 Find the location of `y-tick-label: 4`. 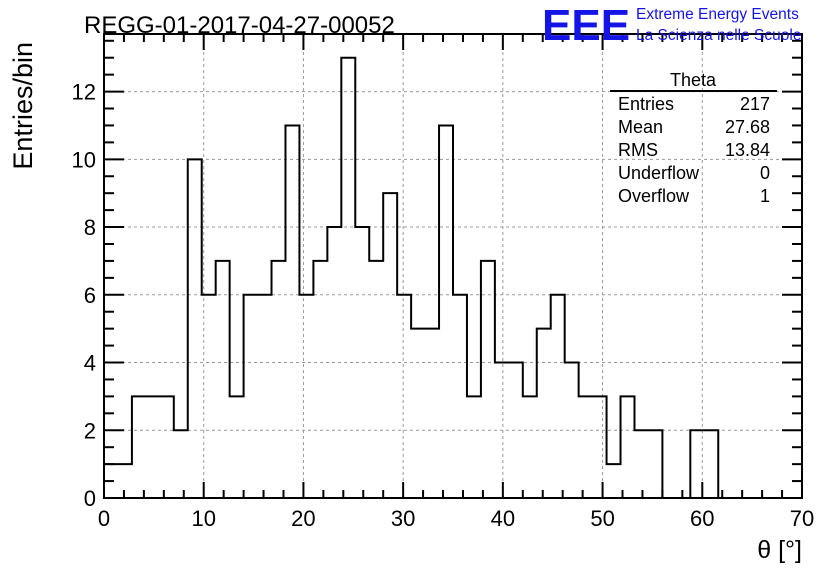

y-tick-label: 4 is located at coordinates (90, 363).